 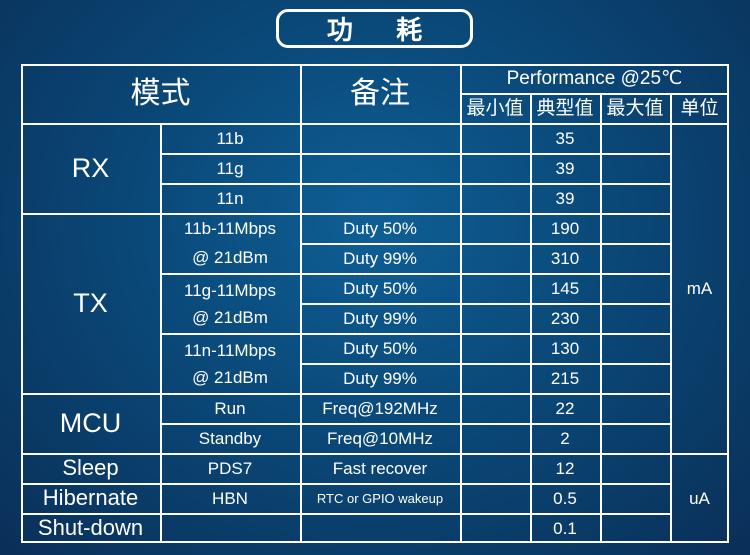 What do you see at coordinates (380, 348) in the screenshot?
I see `tx-n-note1: Duty 50%` at bounding box center [380, 348].